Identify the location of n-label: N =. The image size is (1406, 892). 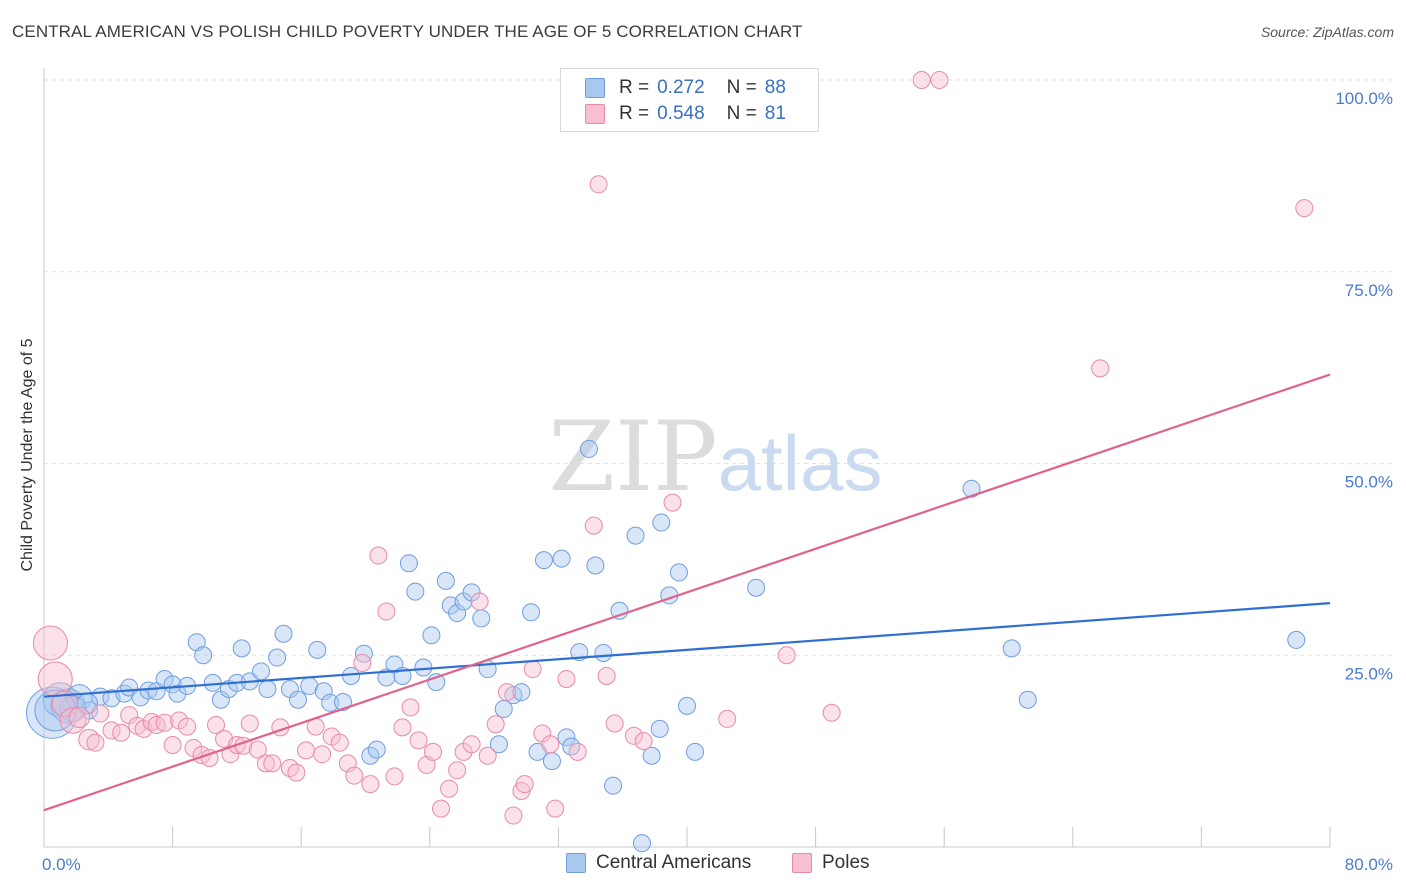
(741, 113).